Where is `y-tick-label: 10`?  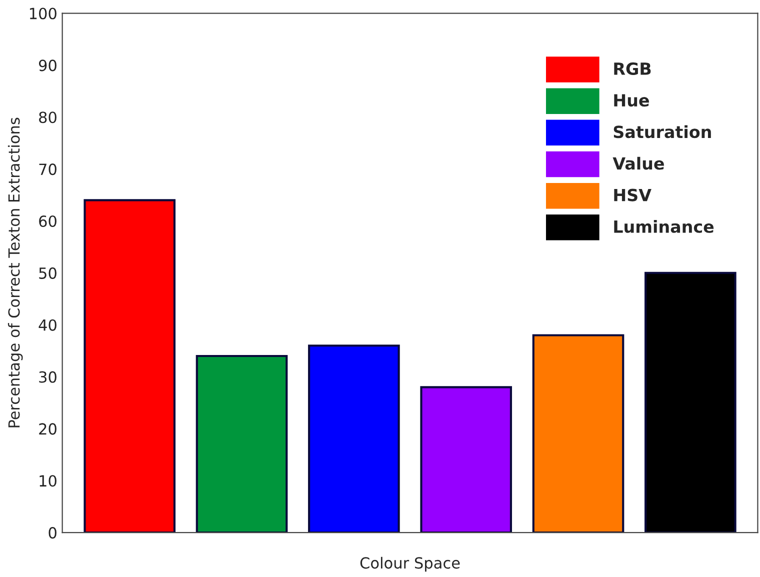 y-tick-label: 10 is located at coordinates (48, 481).